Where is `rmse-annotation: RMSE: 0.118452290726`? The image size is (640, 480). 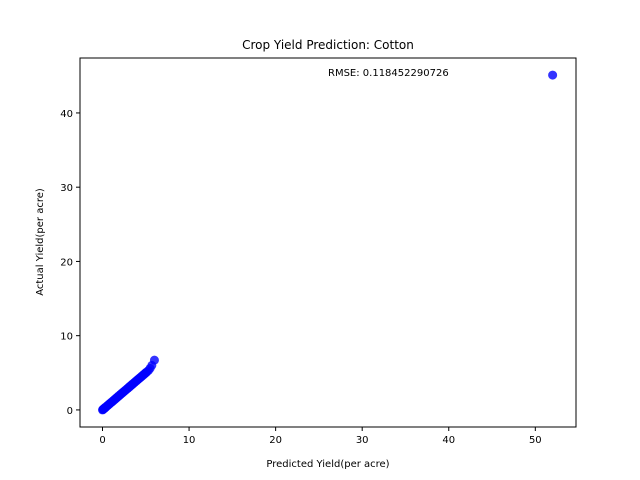
rmse-annotation: RMSE: 0.118452290726 is located at coordinates (388, 73).